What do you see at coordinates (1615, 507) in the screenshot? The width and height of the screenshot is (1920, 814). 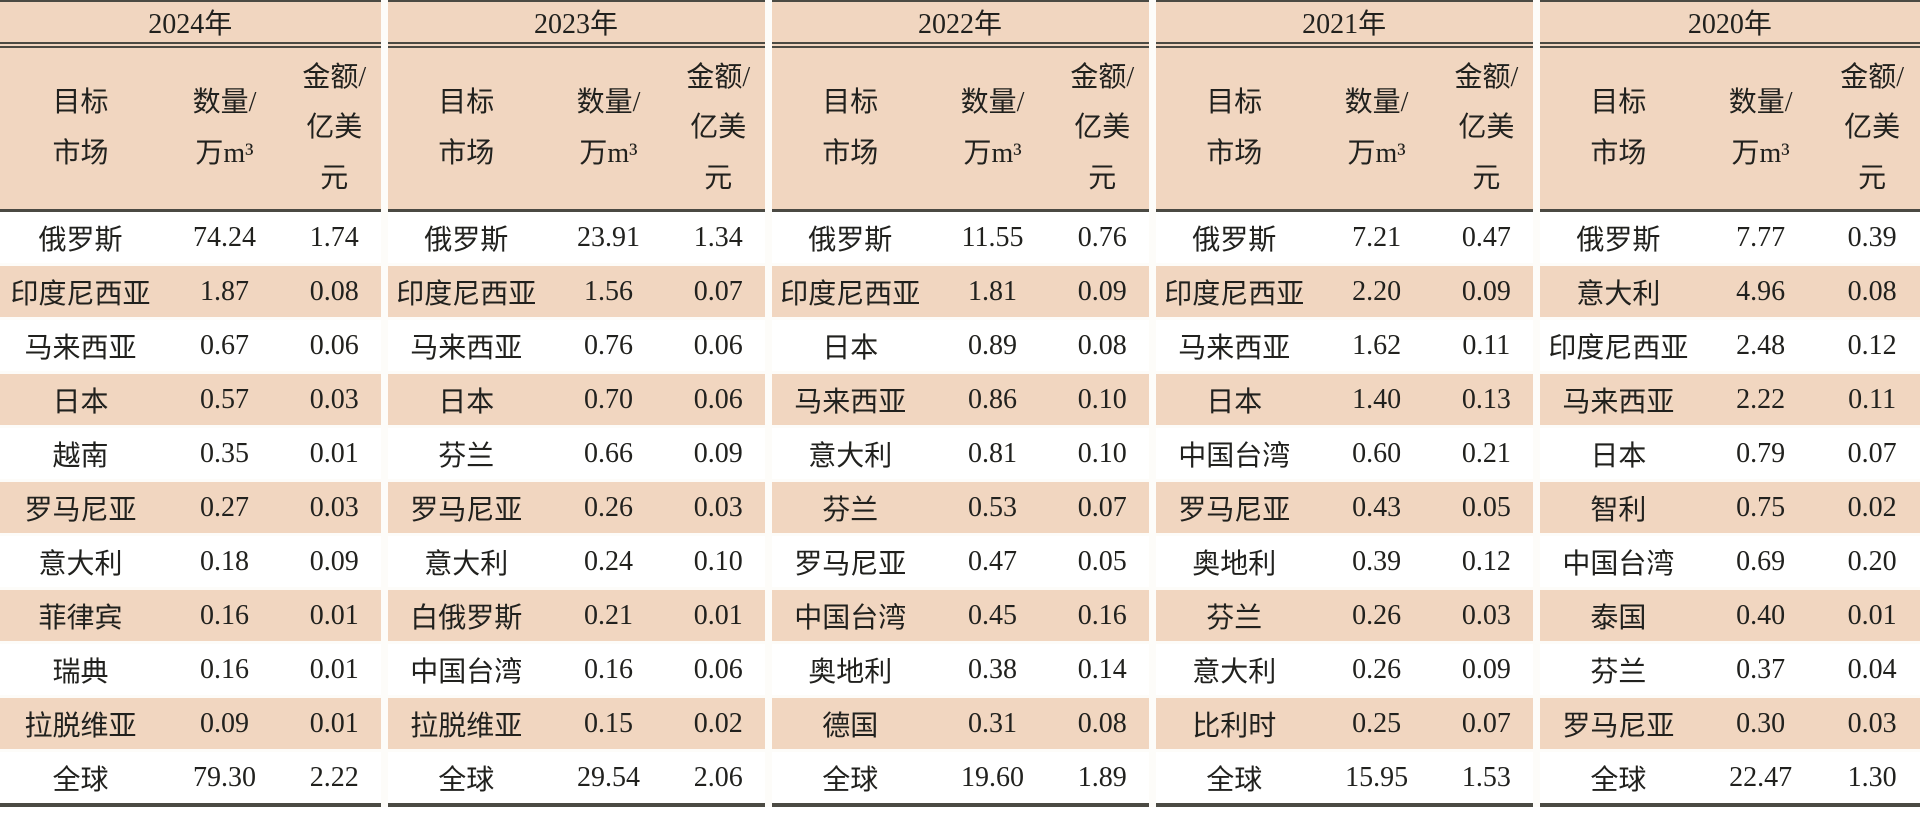 I see `cell-market: 智利` at bounding box center [1615, 507].